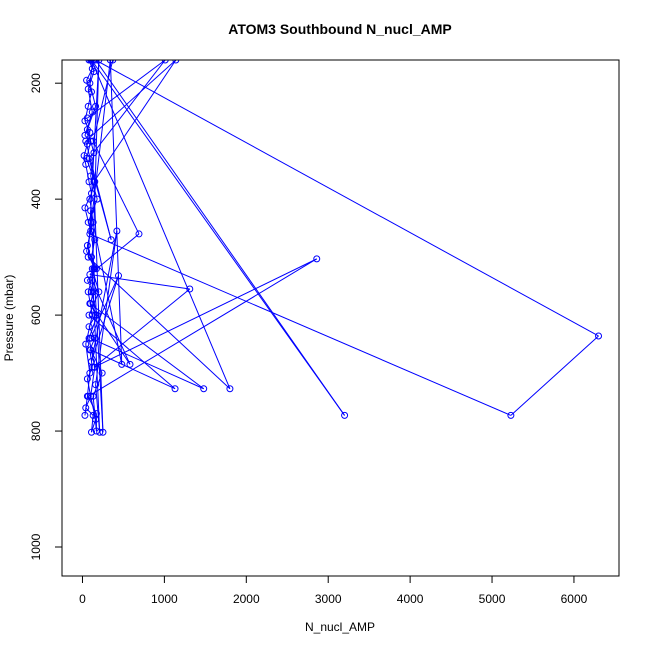 This screenshot has width=650, height=650. Describe the element at coordinates (246, 599) in the screenshot. I see `x-tick-label: 2000` at that location.